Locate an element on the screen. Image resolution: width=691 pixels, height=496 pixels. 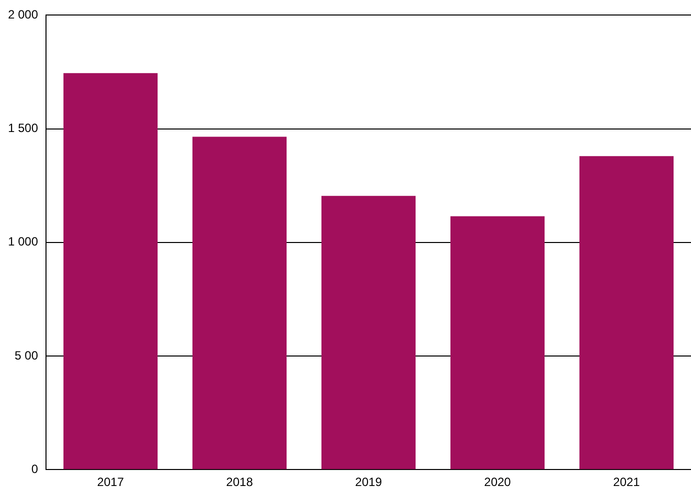
y-tick-label: 0 is located at coordinates (34, 469).